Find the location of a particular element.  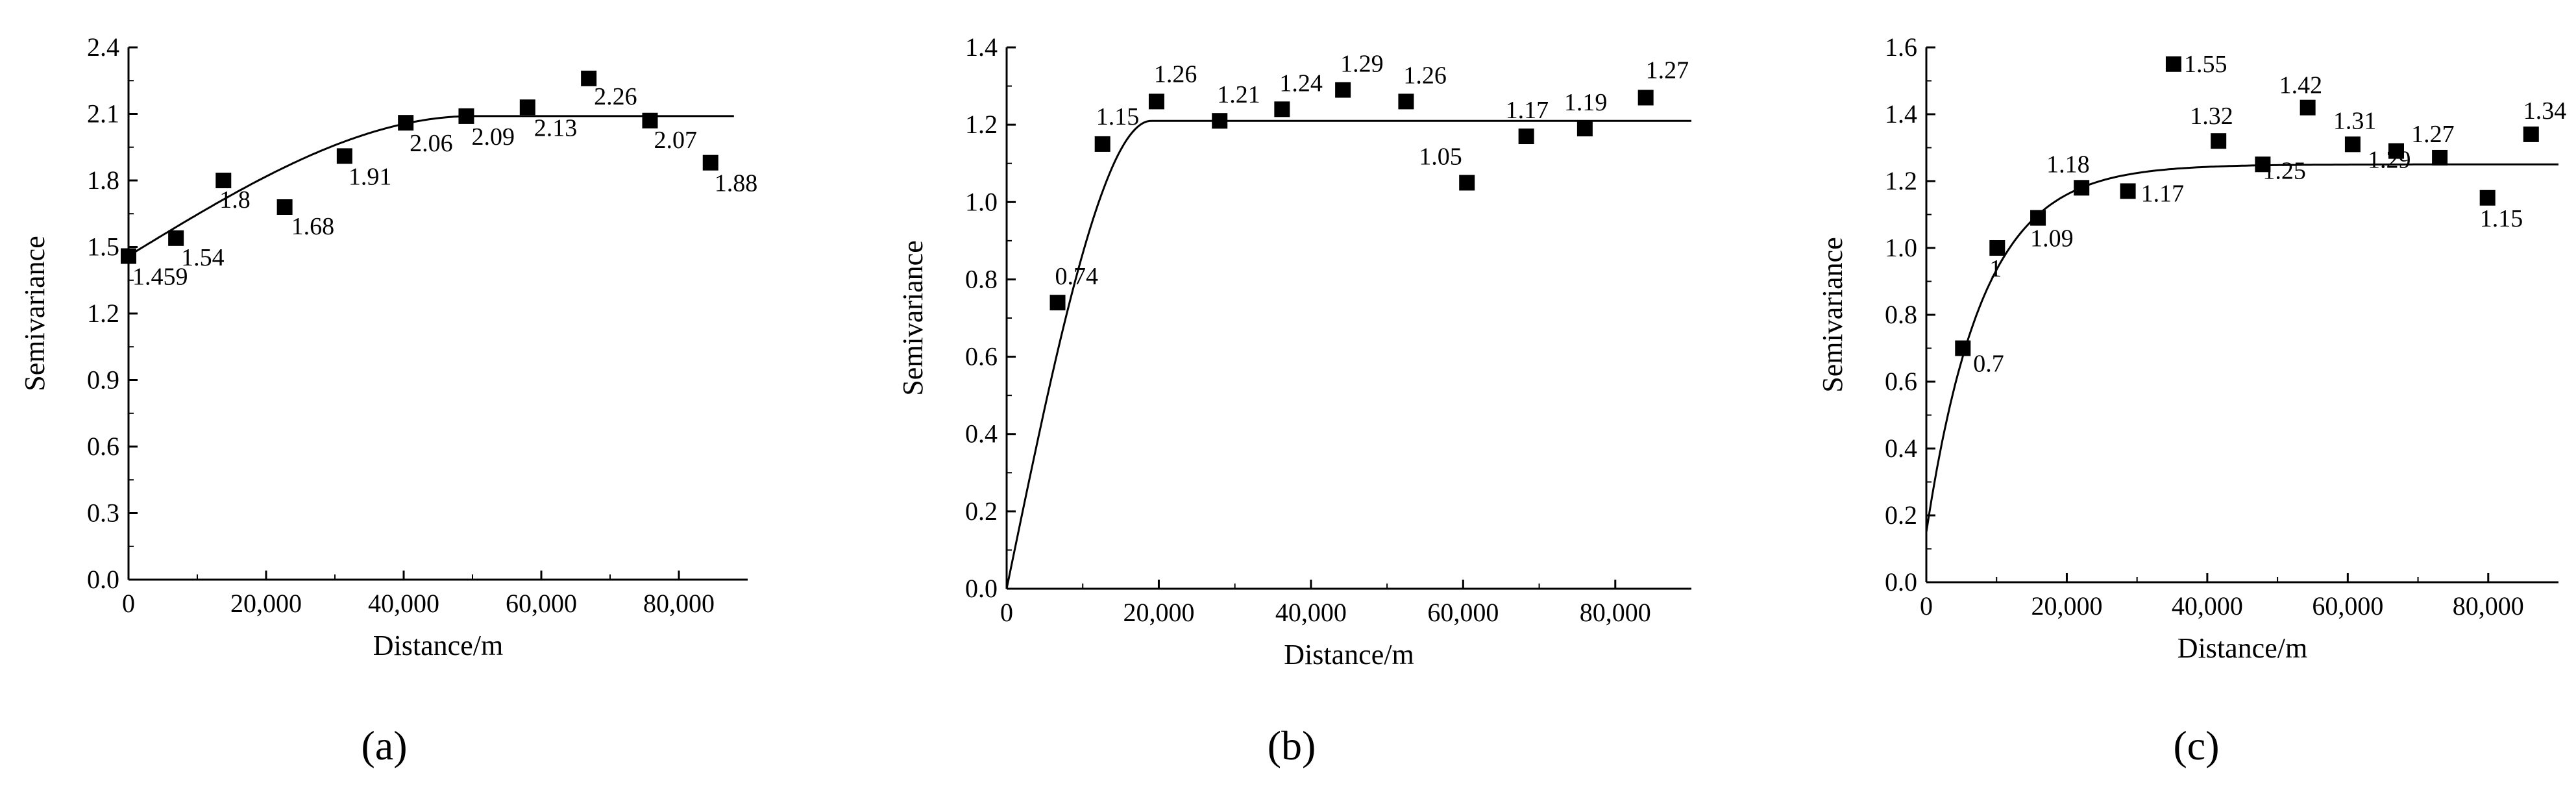

data-label: 1.29 is located at coordinates (2389, 160).